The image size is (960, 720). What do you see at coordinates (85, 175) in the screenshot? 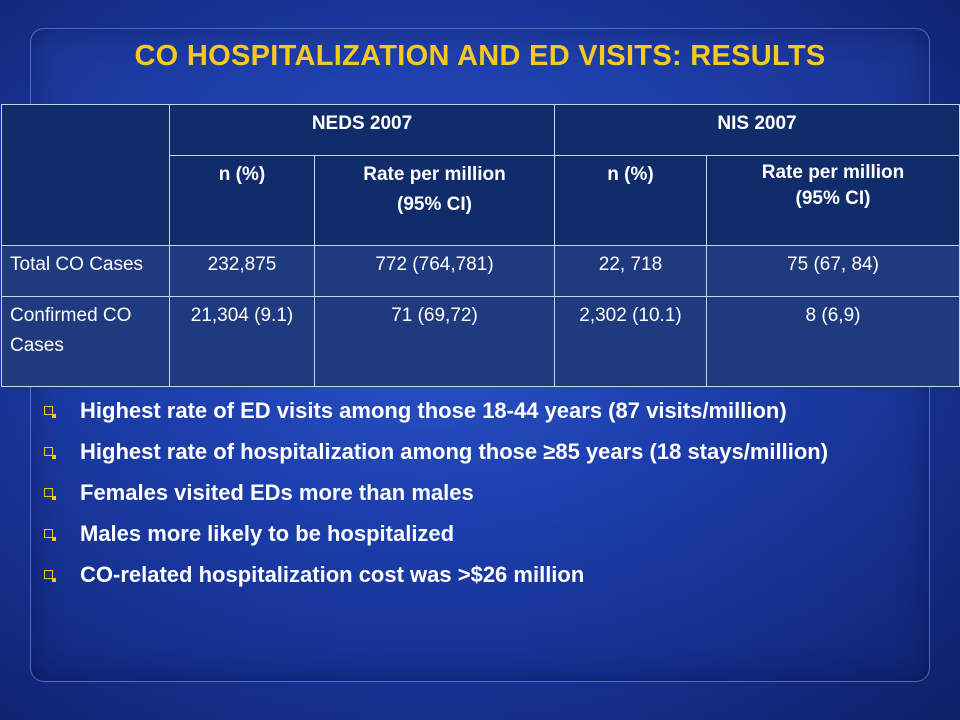
I see `table-corner-cell` at bounding box center [85, 175].